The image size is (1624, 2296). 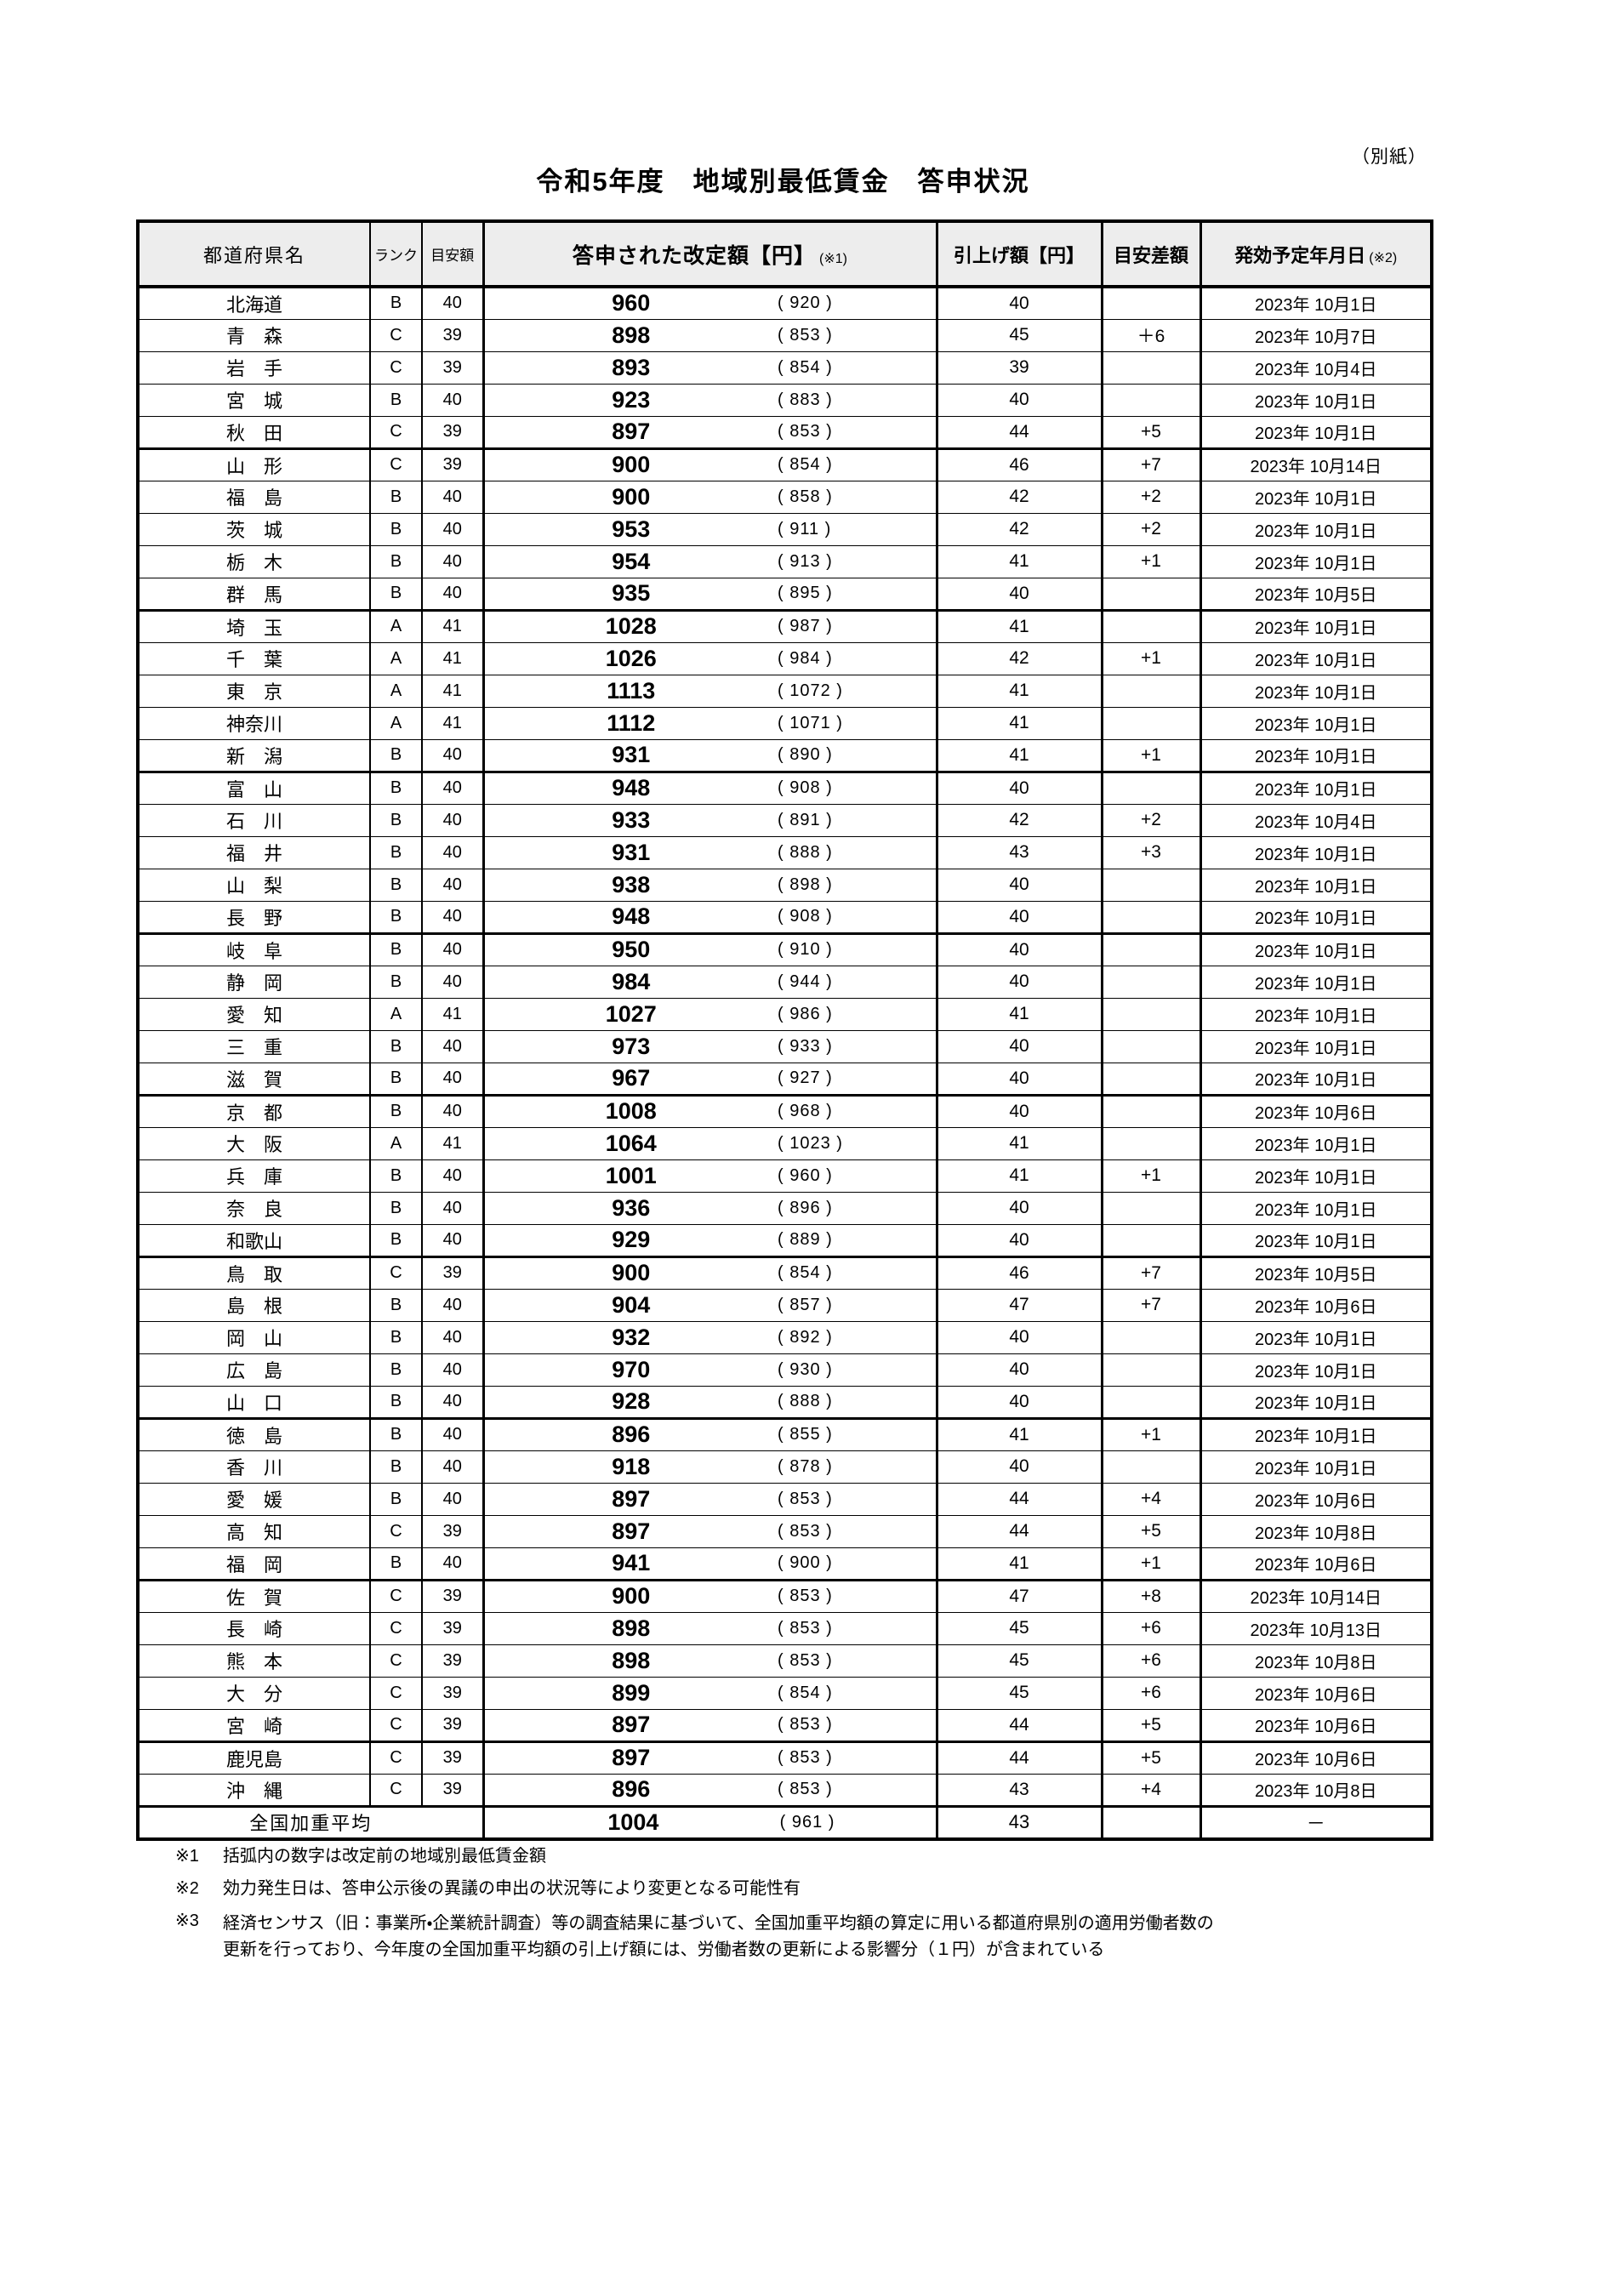 I want to click on revised-amount-cell: 938 ( 898 ), so click(x=709, y=885).